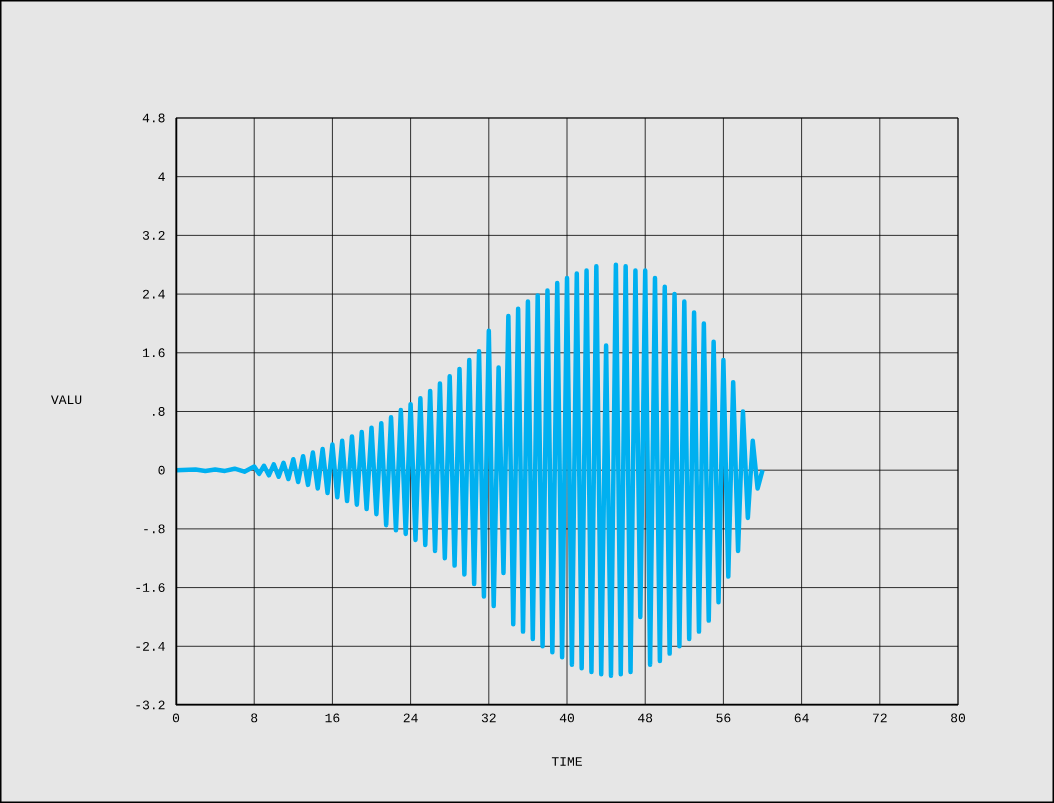 The image size is (1054, 803). Describe the element at coordinates (161, 176) in the screenshot. I see `y-tick-label: 4` at that location.